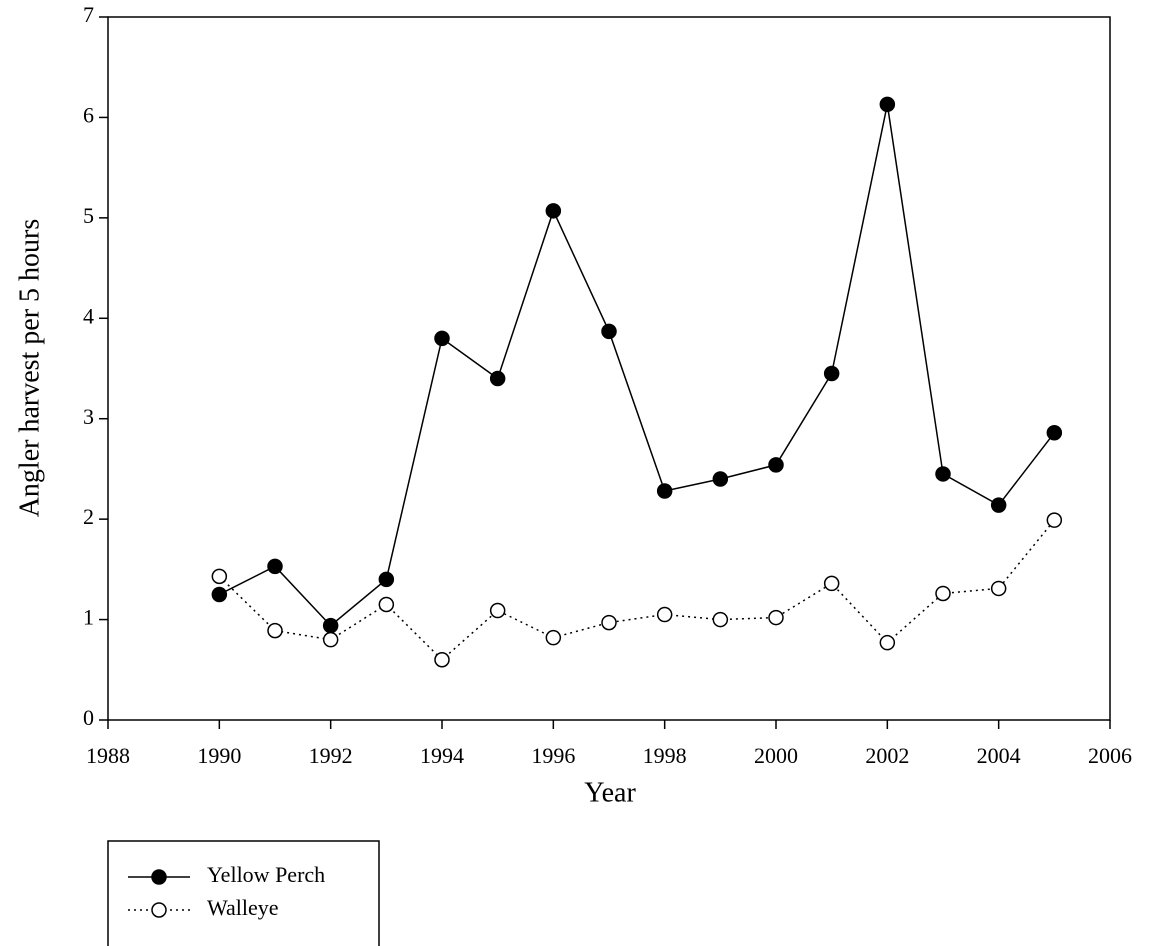 This screenshot has width=1161, height=946. I want to click on y-tick-label: 5, so click(88, 215).